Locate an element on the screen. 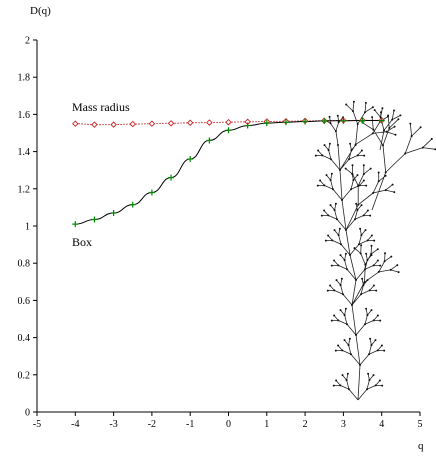  x-tick-label: -2 is located at coordinates (152, 424).